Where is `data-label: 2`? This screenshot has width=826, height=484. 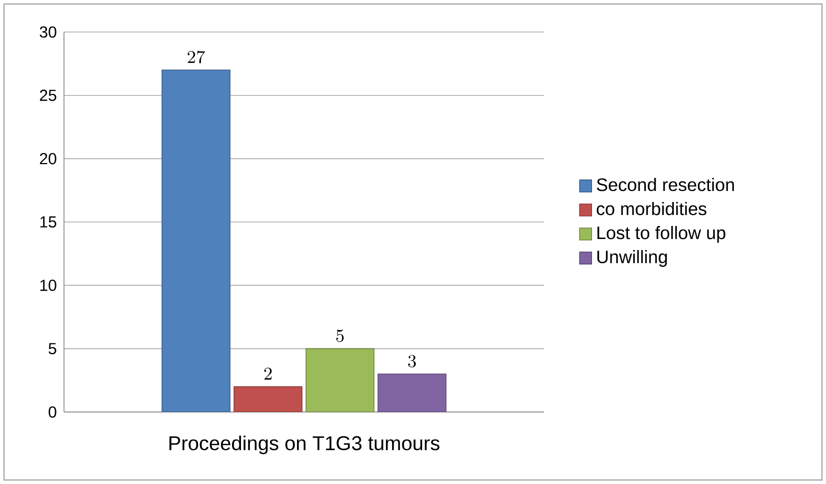
data-label: 2 is located at coordinates (268, 374).